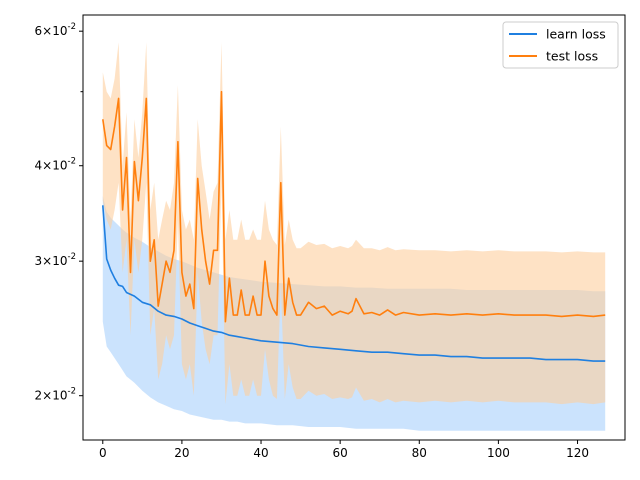  What do you see at coordinates (577, 453) in the screenshot?
I see `x-tick-label: 120` at bounding box center [577, 453].